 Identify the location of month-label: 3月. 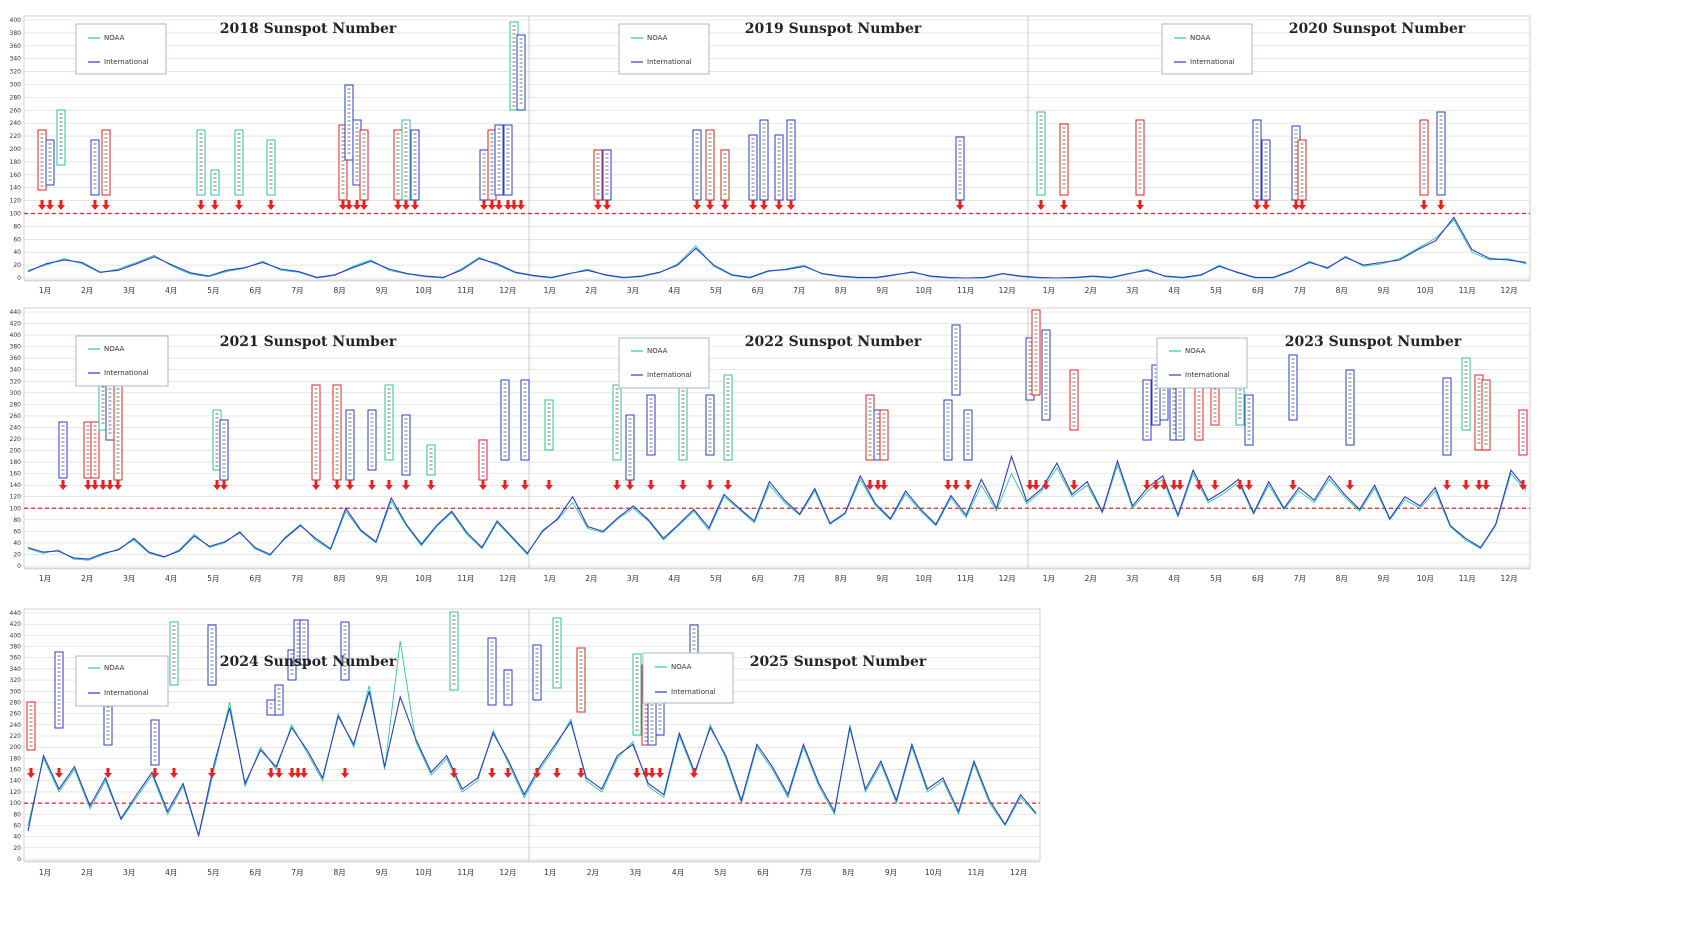
(633, 578).